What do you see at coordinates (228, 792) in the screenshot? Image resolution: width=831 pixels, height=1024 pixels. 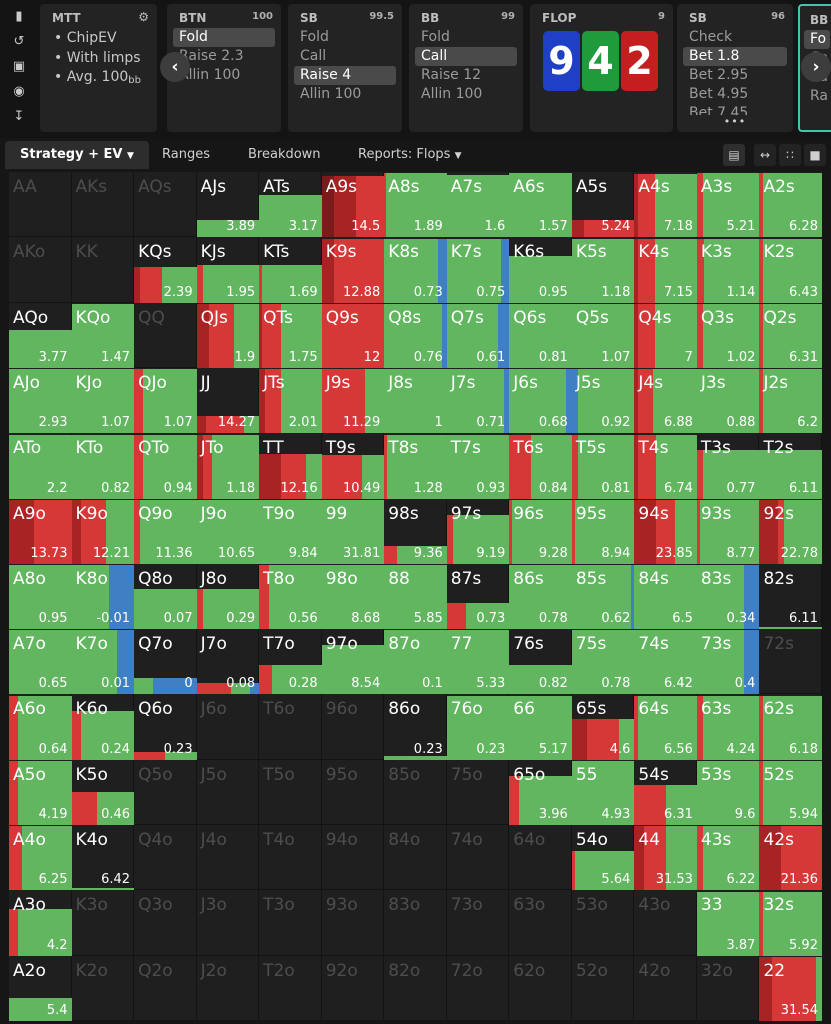 I see `hand-cell: J5o` at bounding box center [228, 792].